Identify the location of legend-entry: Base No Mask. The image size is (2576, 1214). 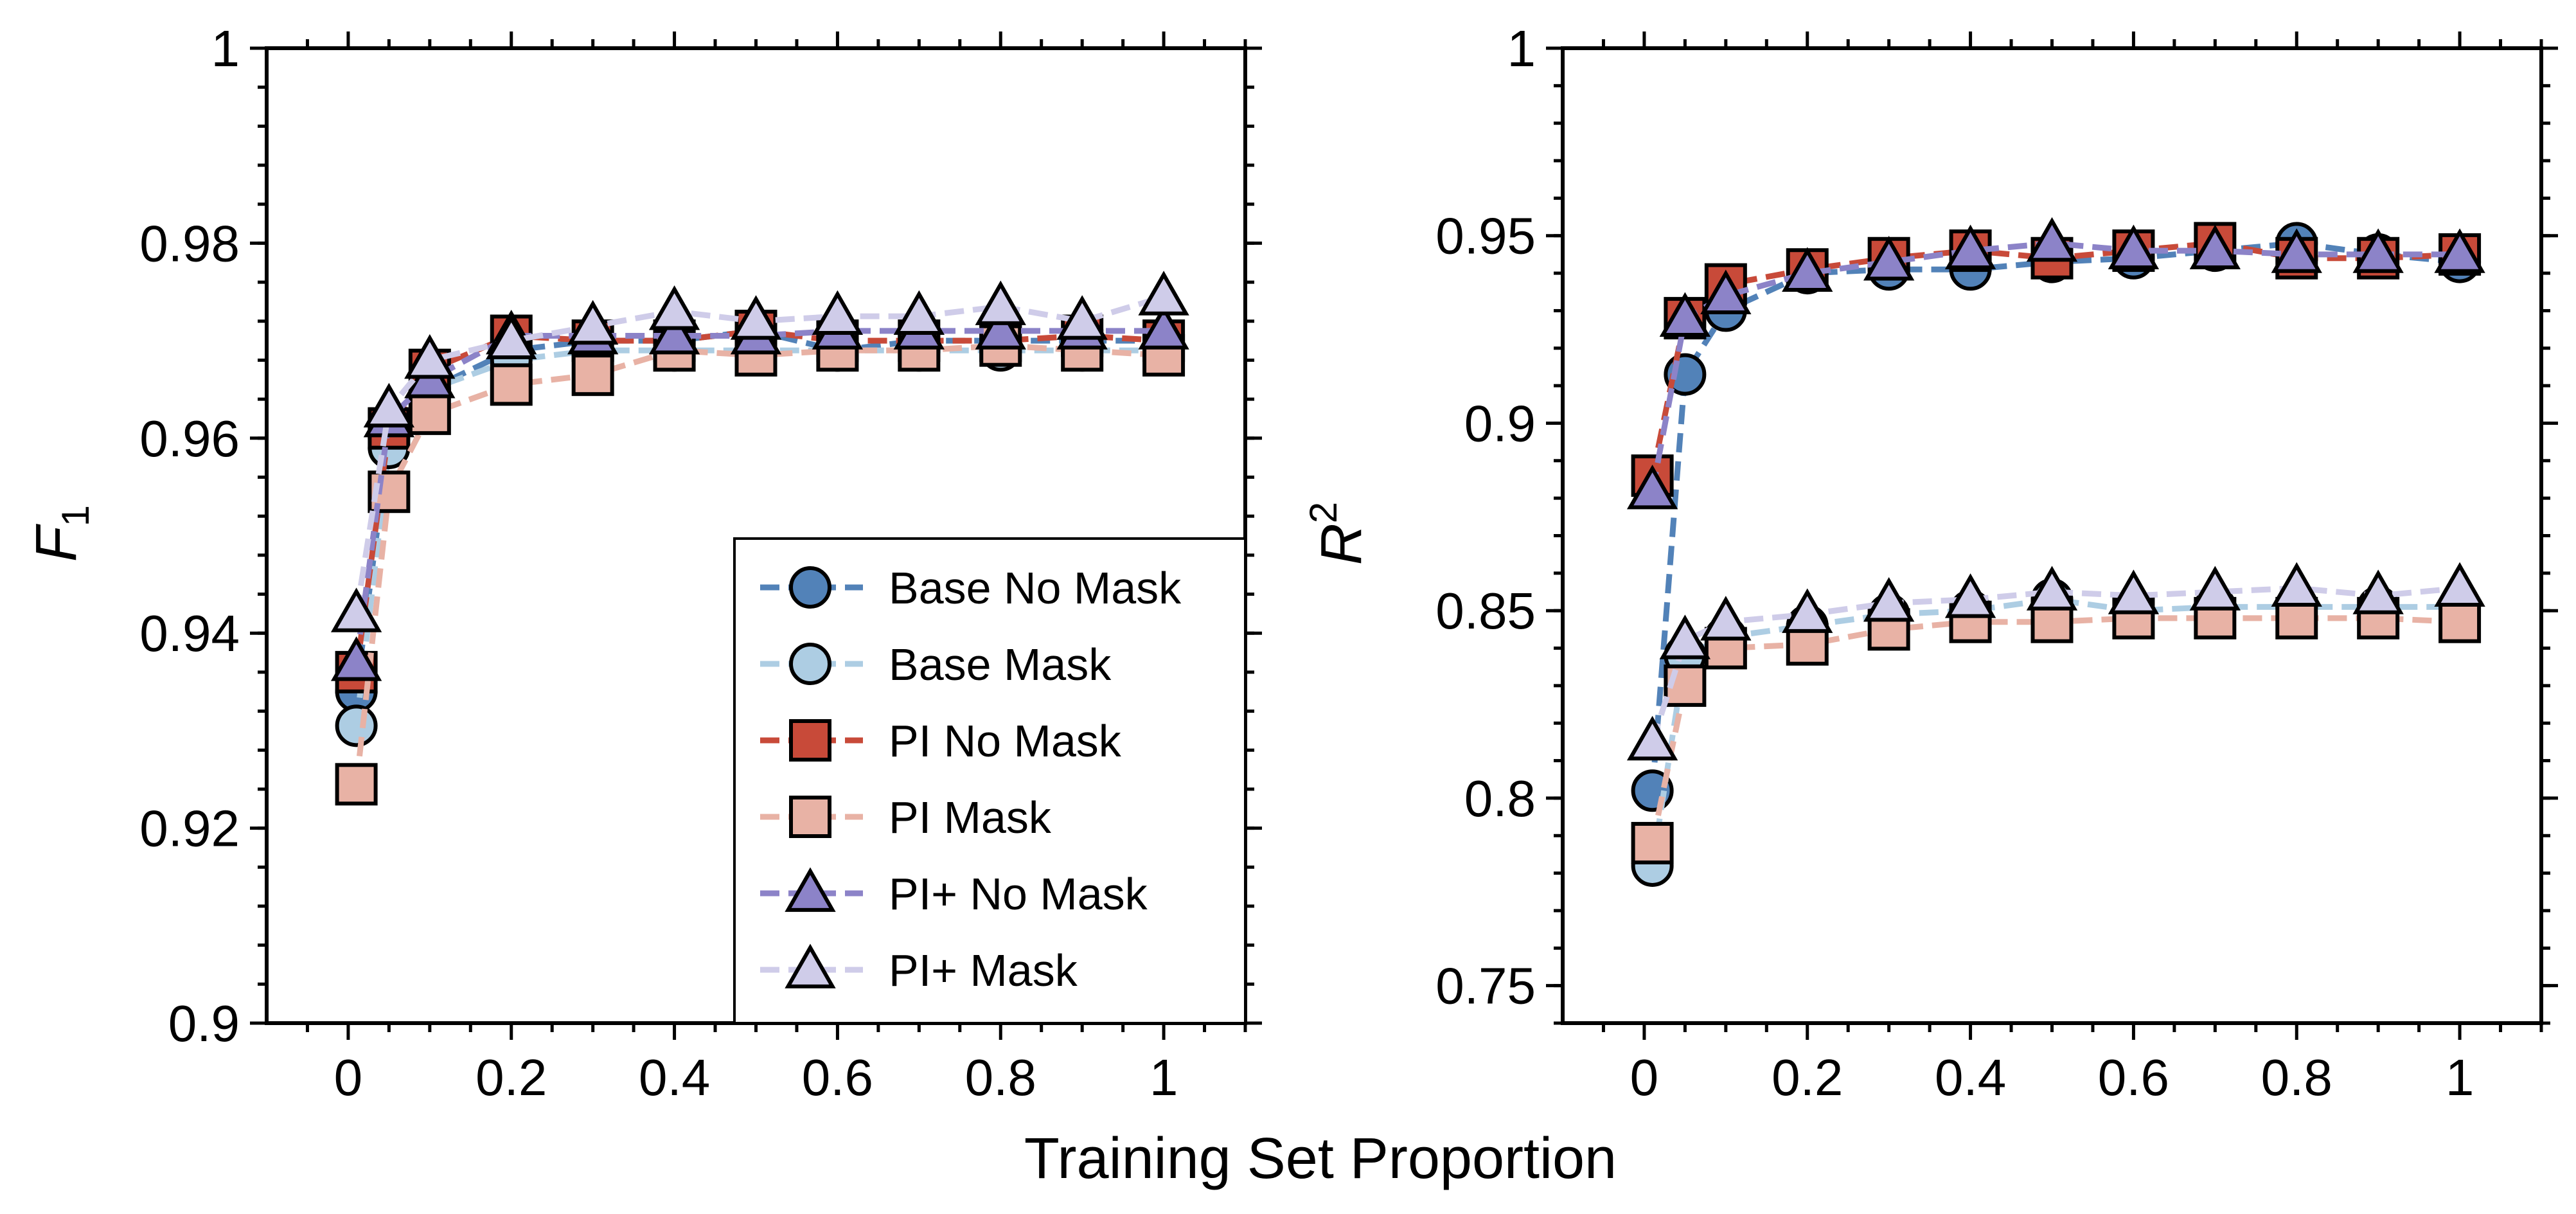
(971, 588).